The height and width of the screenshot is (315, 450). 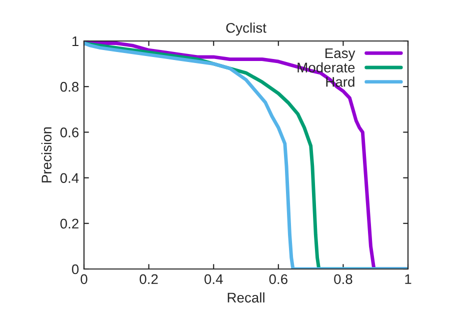 What do you see at coordinates (69, 178) in the screenshot?
I see `y-tick-label: 0.4` at bounding box center [69, 178].